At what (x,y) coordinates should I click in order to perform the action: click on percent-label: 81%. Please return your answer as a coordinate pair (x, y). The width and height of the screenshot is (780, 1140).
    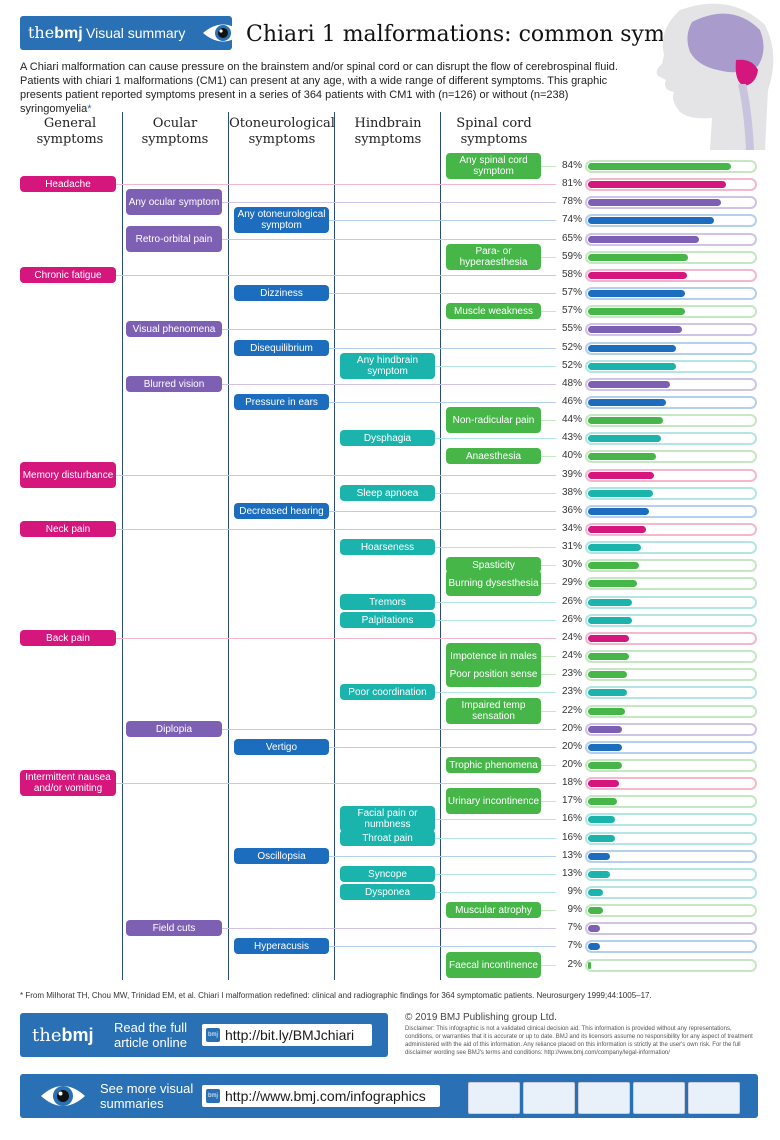
    Looking at the image, I should click on (571, 183).